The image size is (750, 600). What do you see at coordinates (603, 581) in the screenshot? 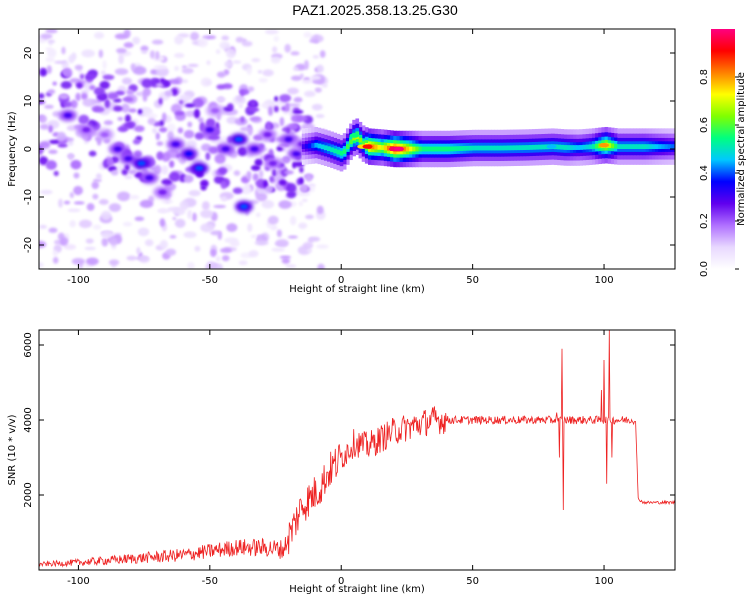
I see `x-tick-label: 100` at bounding box center [603, 581].